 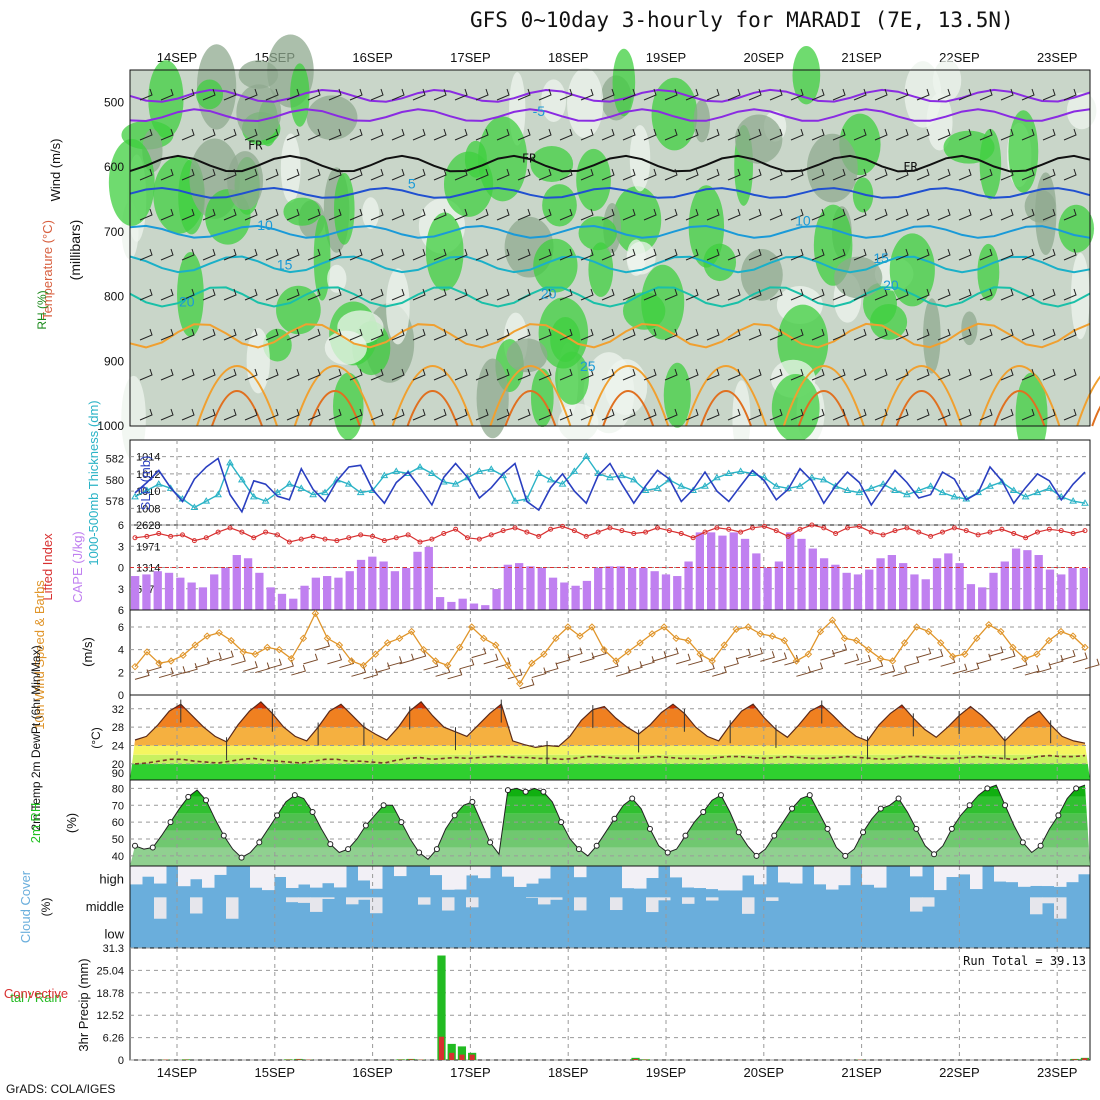 What do you see at coordinates (110, 971) in the screenshot?
I see `precip-tick-label: 25.04` at bounding box center [110, 971].